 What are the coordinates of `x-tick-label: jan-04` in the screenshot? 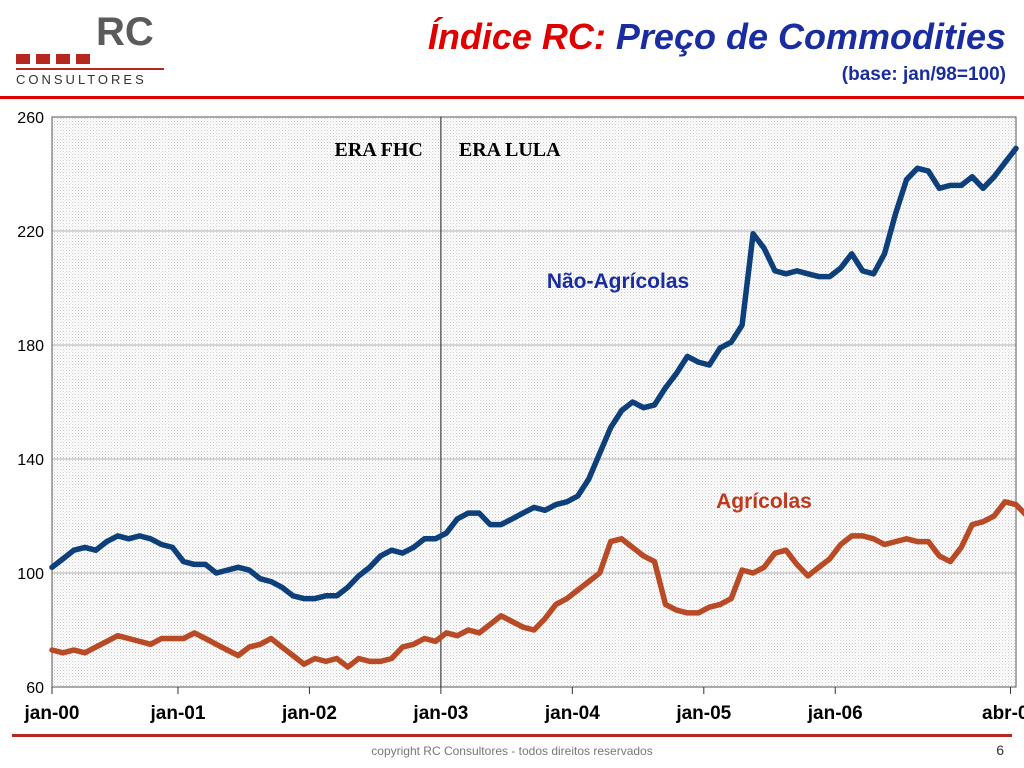 It's located at (572, 713).